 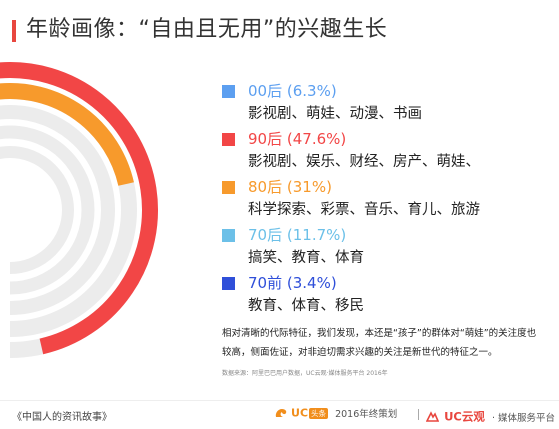 I want to click on legend-label: 70后 (11.7%), so click(x=297, y=235).